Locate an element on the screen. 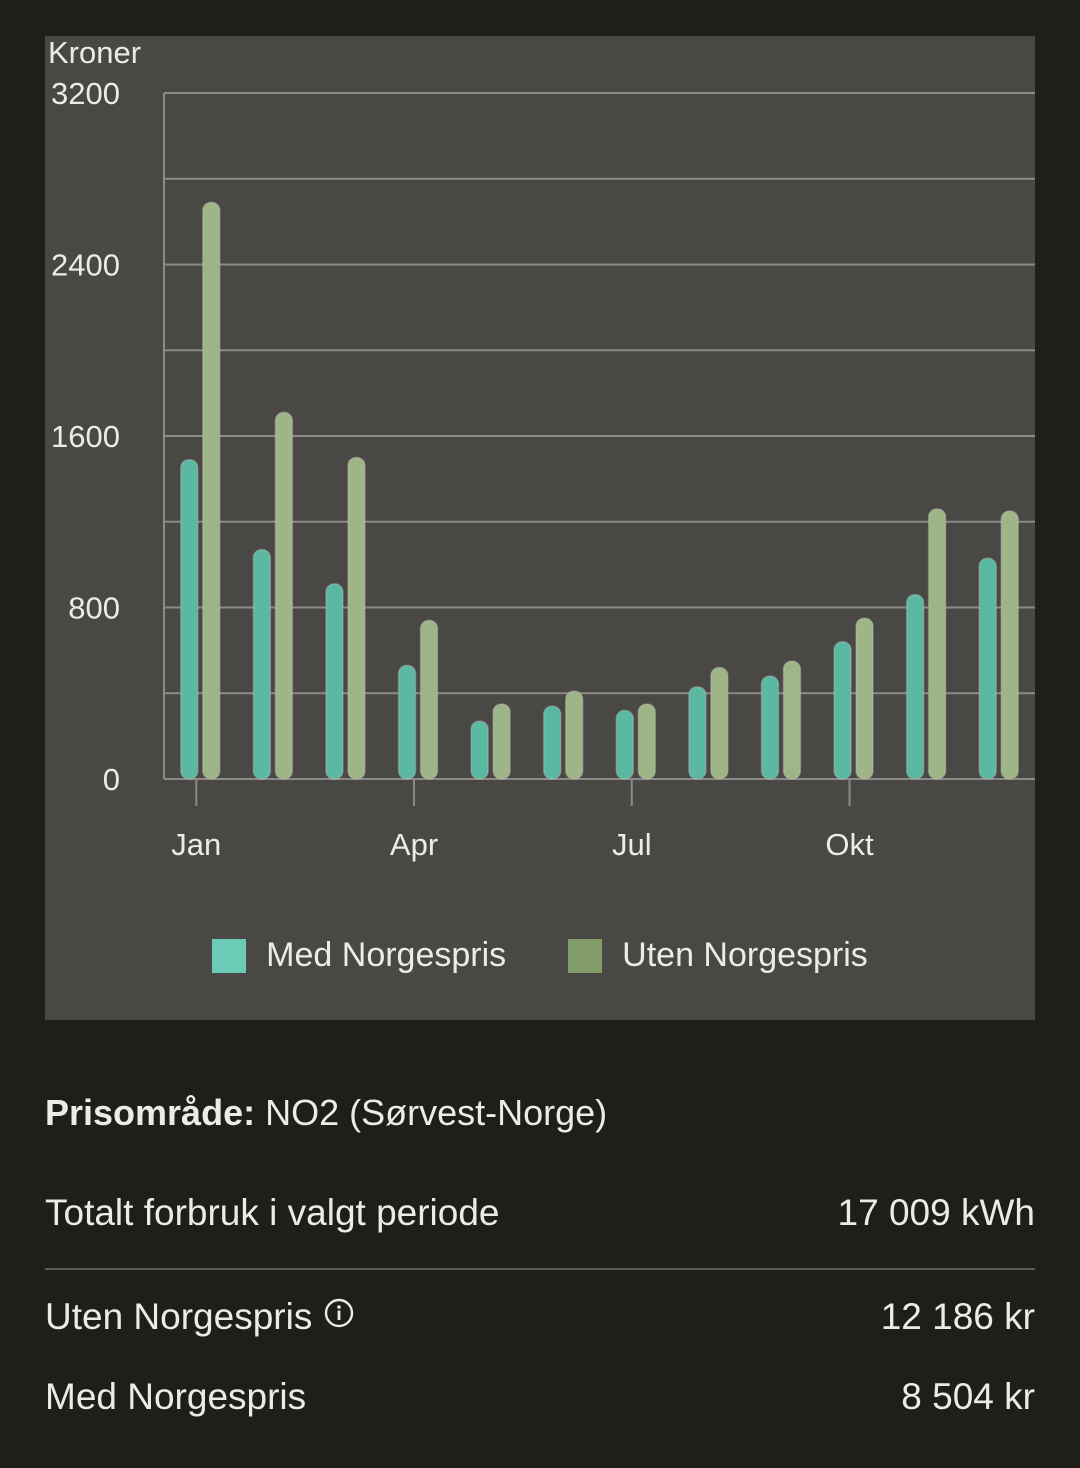 This screenshot has height=1468, width=1080. chart-legend: Med Norgespris Uten Norgespris is located at coordinates (540, 955).